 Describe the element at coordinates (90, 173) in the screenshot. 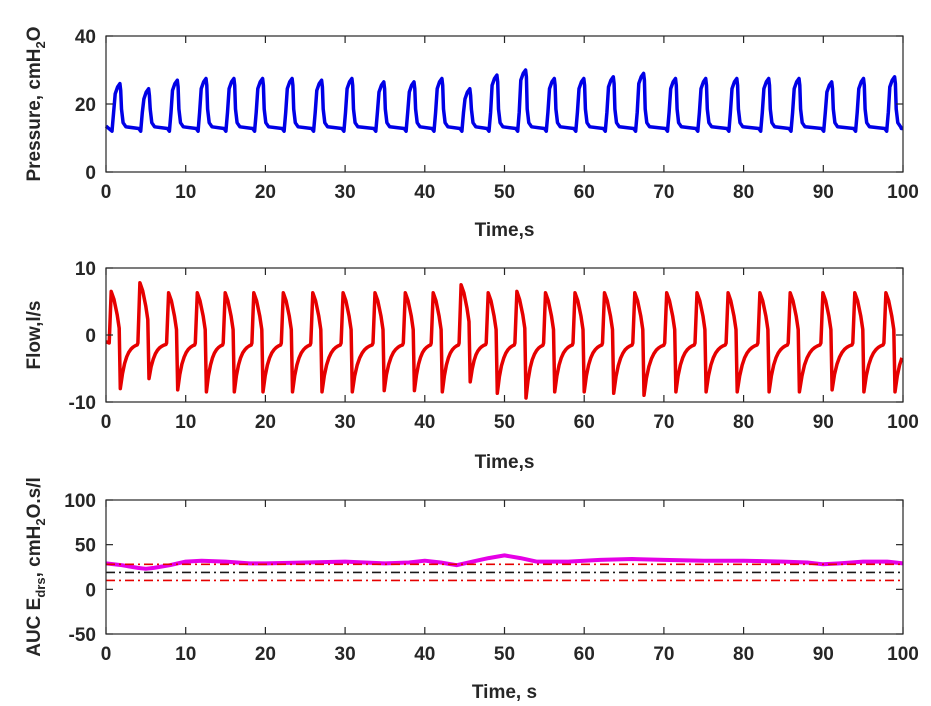

I see `pressure-y-tick-label: 0` at that location.